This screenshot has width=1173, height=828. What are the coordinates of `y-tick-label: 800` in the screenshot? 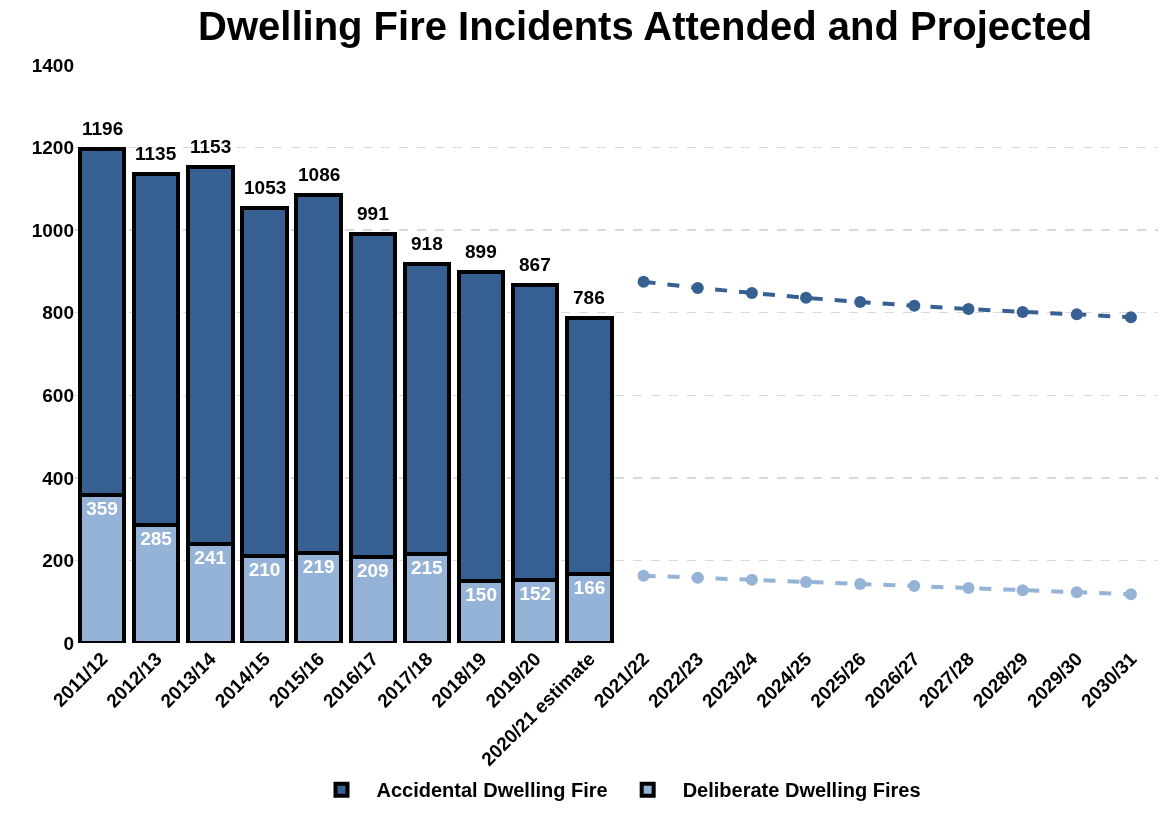 It's located at (58, 313).